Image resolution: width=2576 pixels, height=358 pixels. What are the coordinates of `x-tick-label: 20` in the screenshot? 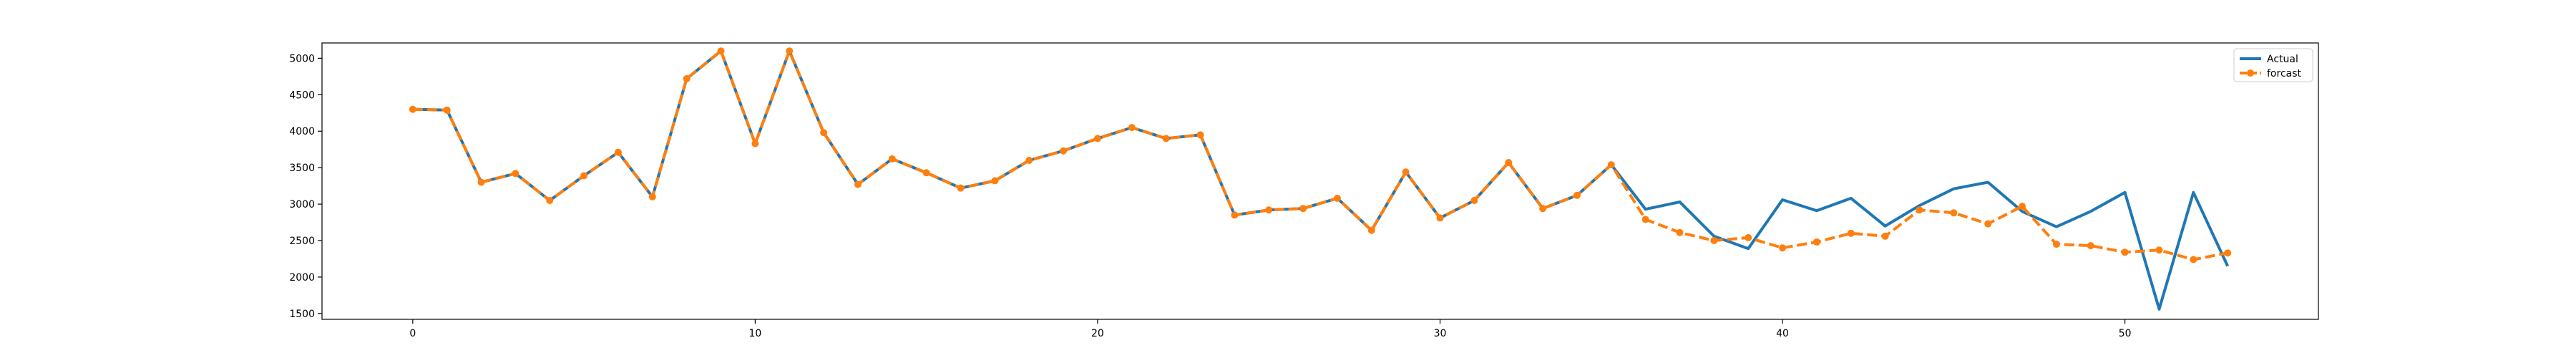 It's located at (1097, 333).